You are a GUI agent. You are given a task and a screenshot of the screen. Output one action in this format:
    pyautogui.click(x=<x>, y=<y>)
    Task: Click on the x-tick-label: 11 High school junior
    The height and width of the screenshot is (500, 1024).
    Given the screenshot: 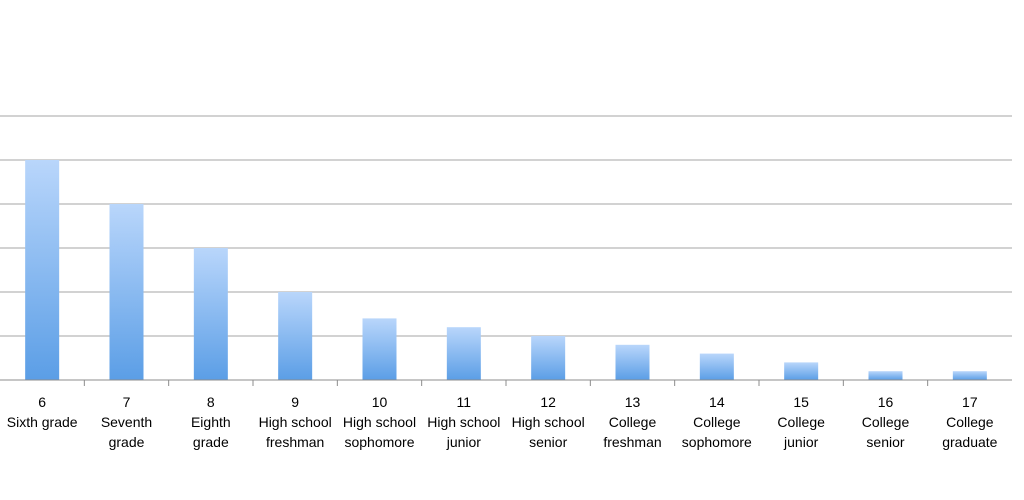 What is the action you would take?
    pyautogui.click(x=463, y=422)
    